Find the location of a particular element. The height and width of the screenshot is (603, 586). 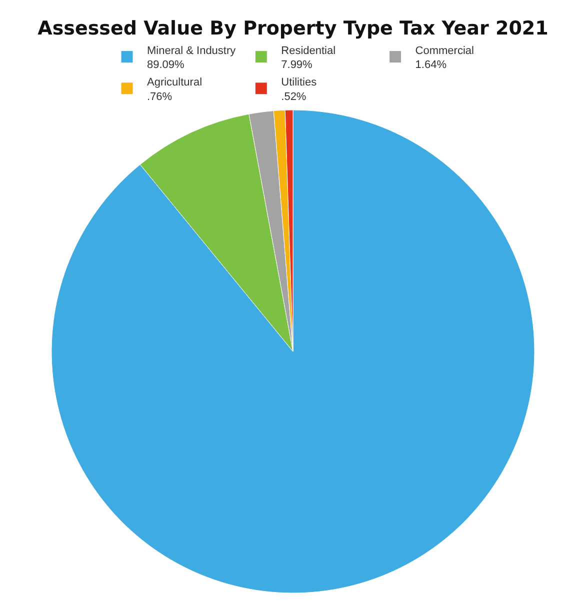

data-label: 1.64% is located at coordinates (431, 65).